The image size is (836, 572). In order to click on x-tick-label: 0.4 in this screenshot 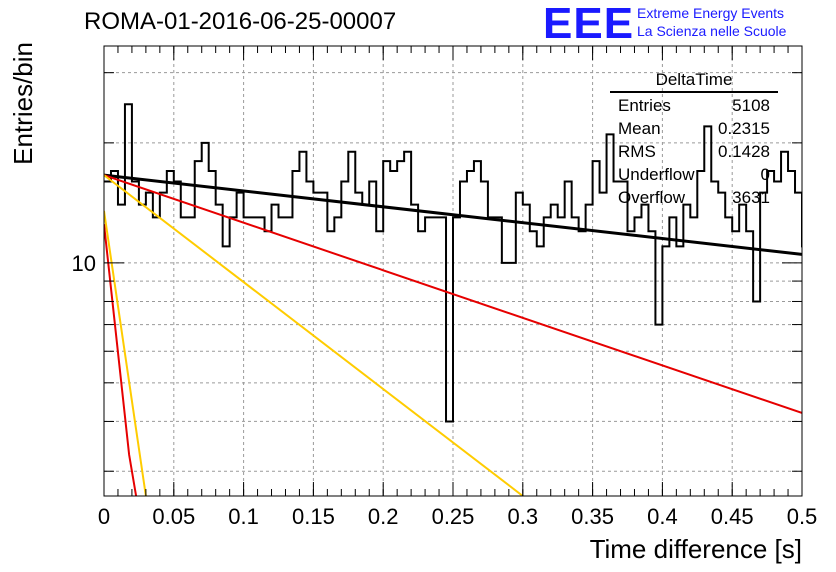, I will do `click(662, 516)`.